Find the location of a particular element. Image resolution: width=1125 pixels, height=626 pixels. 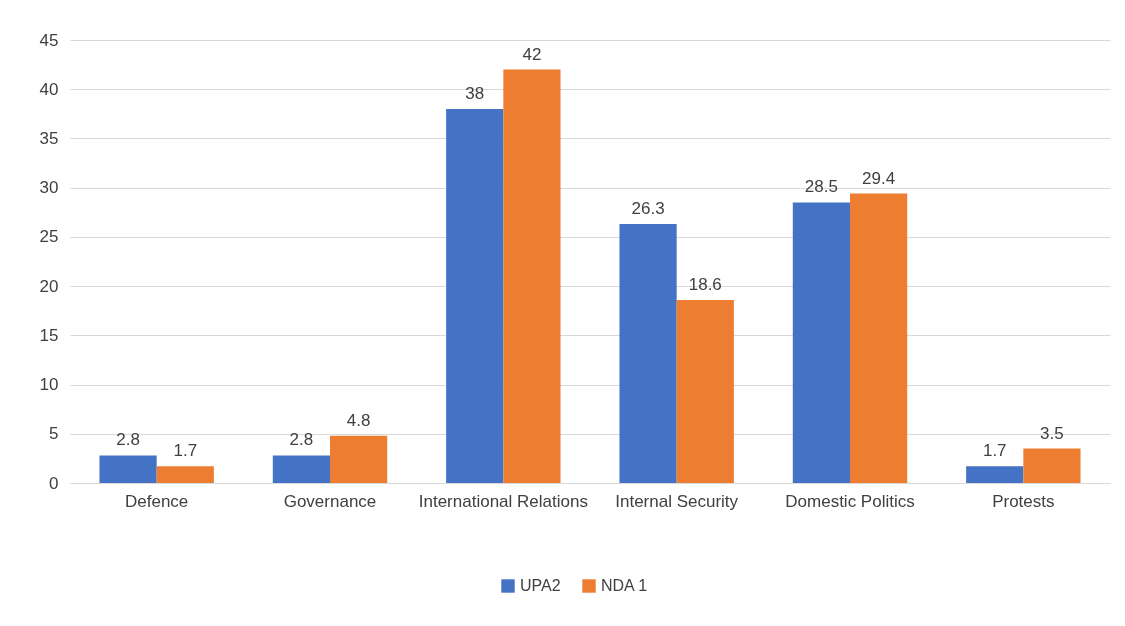

x-tick-label: Governance is located at coordinates (330, 501).